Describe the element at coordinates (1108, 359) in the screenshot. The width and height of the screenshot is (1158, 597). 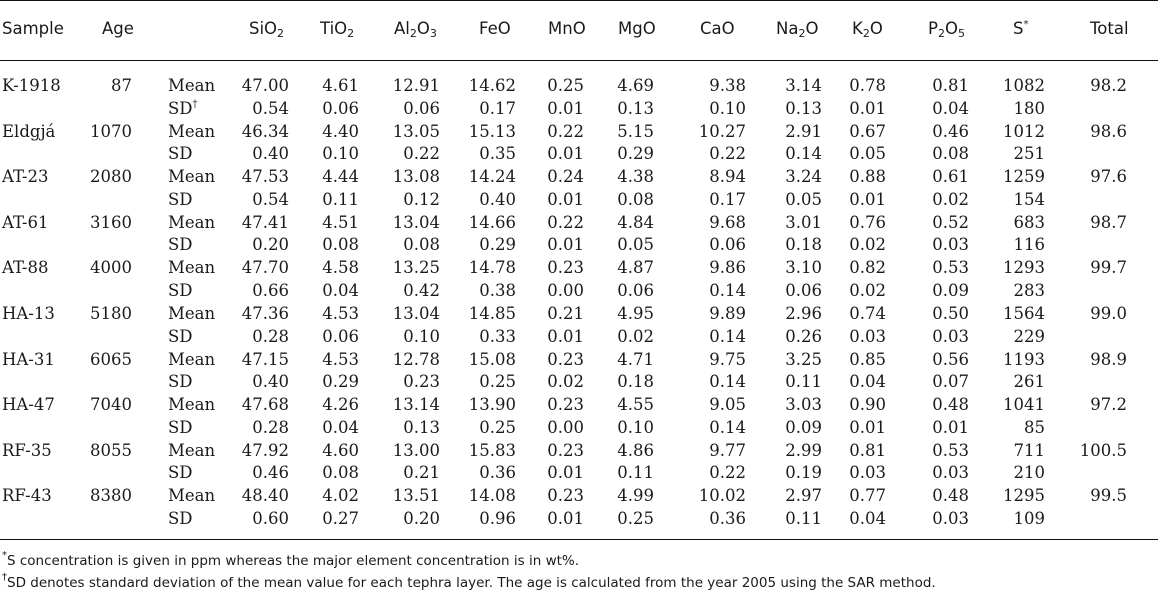
I see `total-value: 98.9` at that location.